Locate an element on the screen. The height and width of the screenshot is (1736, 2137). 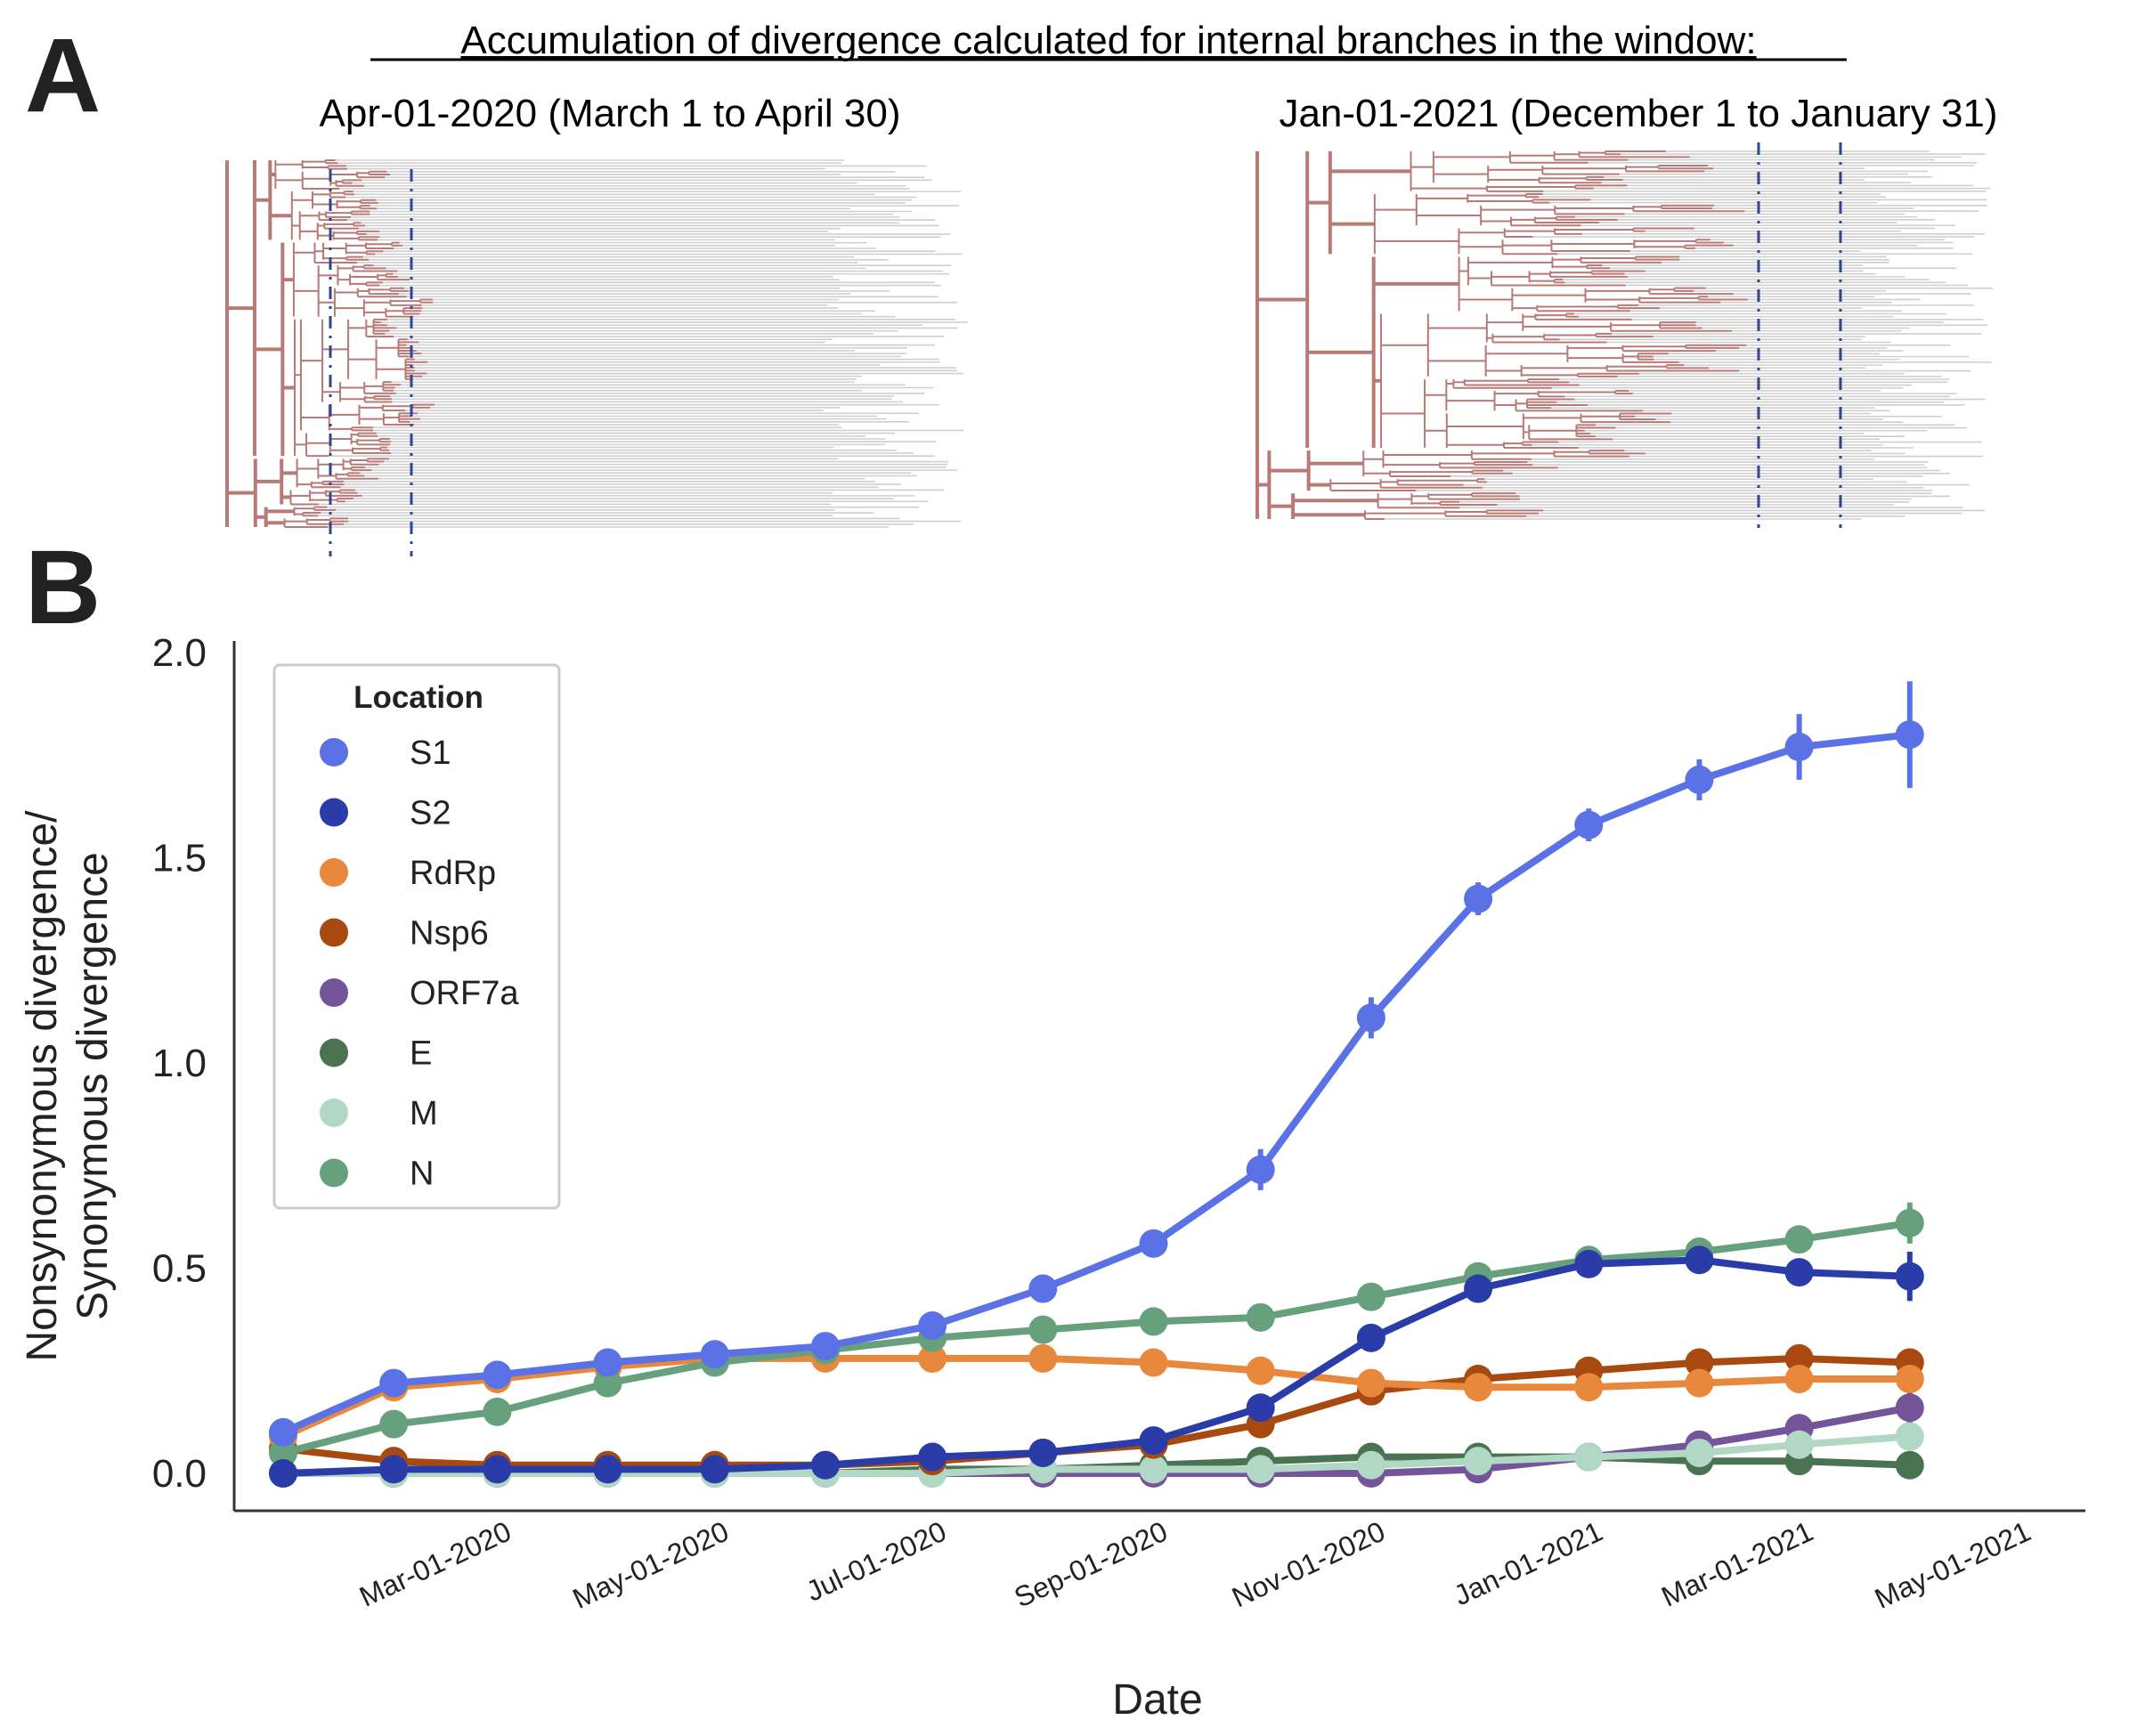
legend-item-n: N is located at coordinates (377, 1174).